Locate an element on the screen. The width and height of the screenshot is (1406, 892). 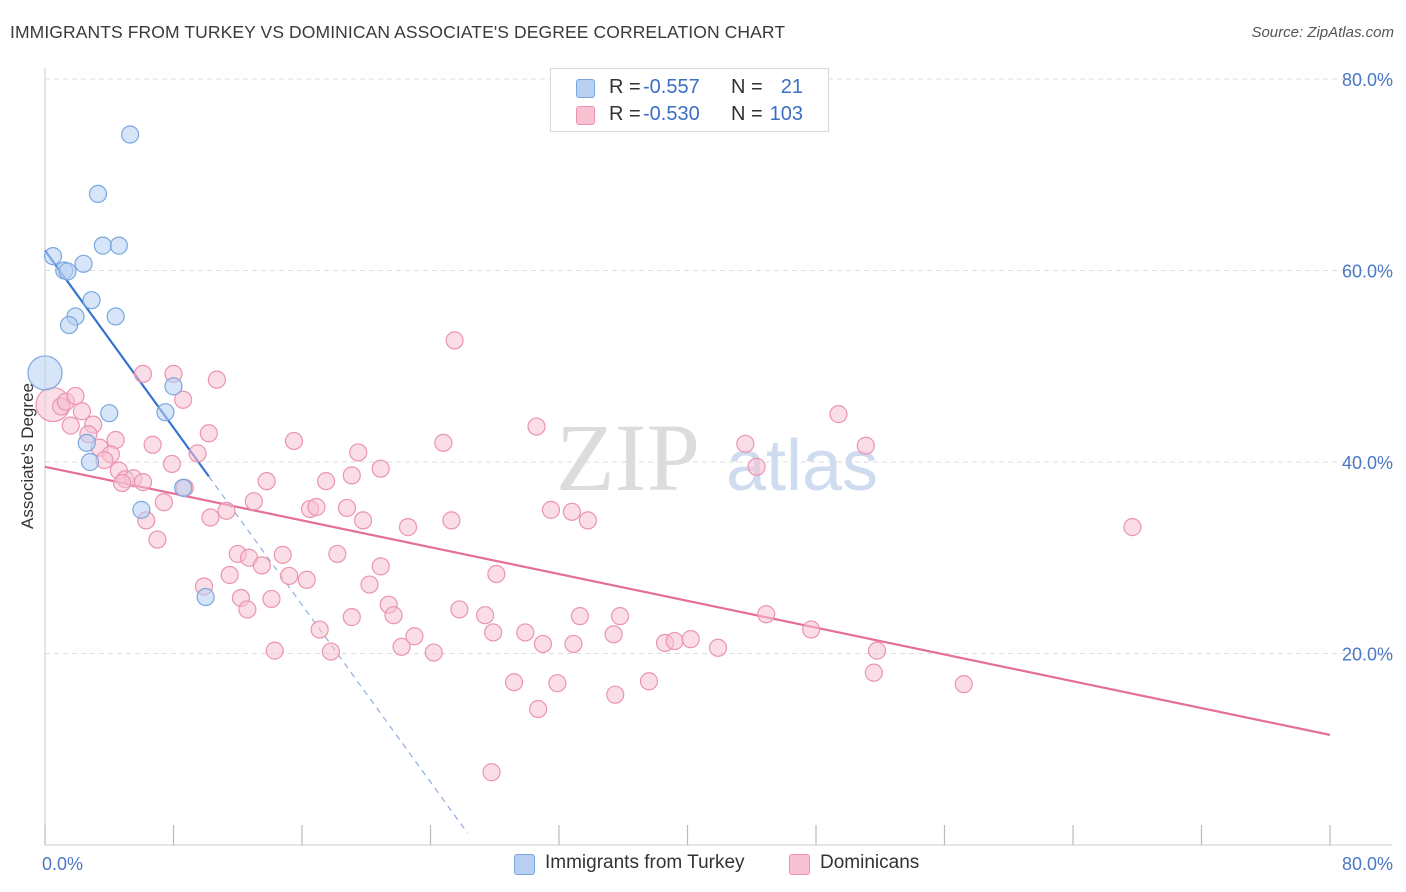
y-tick-label: 40.0% is located at coordinates (1367, 463).